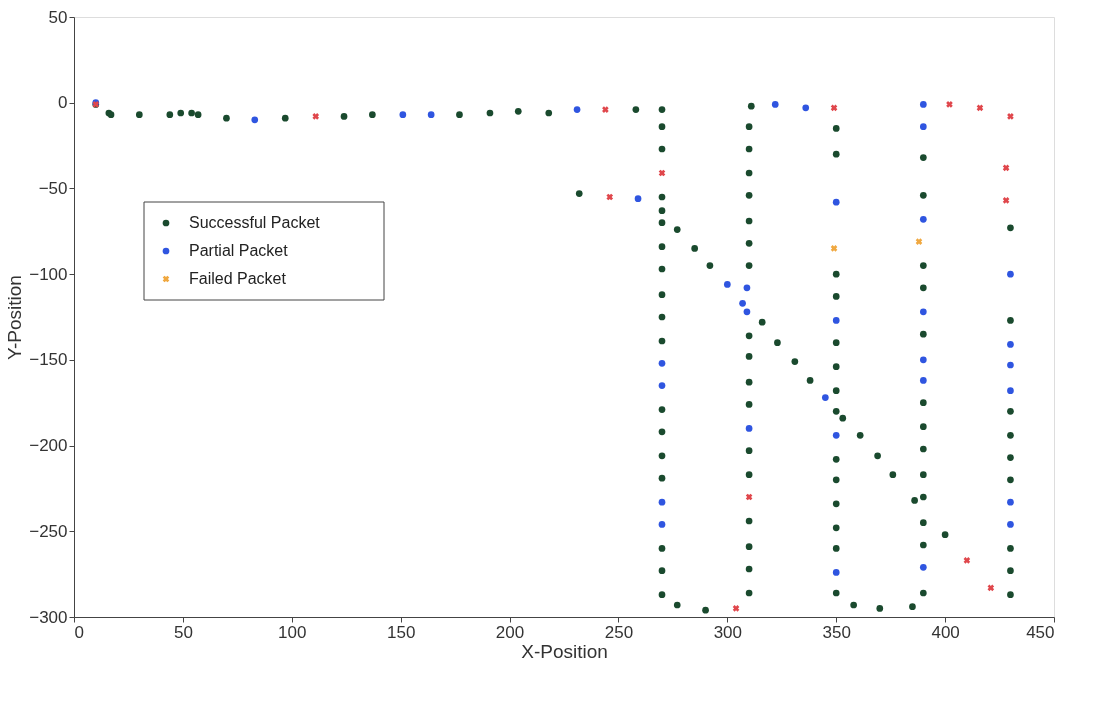  What do you see at coordinates (239, 250) in the screenshot?
I see `legend-label: Partial Packet` at bounding box center [239, 250].